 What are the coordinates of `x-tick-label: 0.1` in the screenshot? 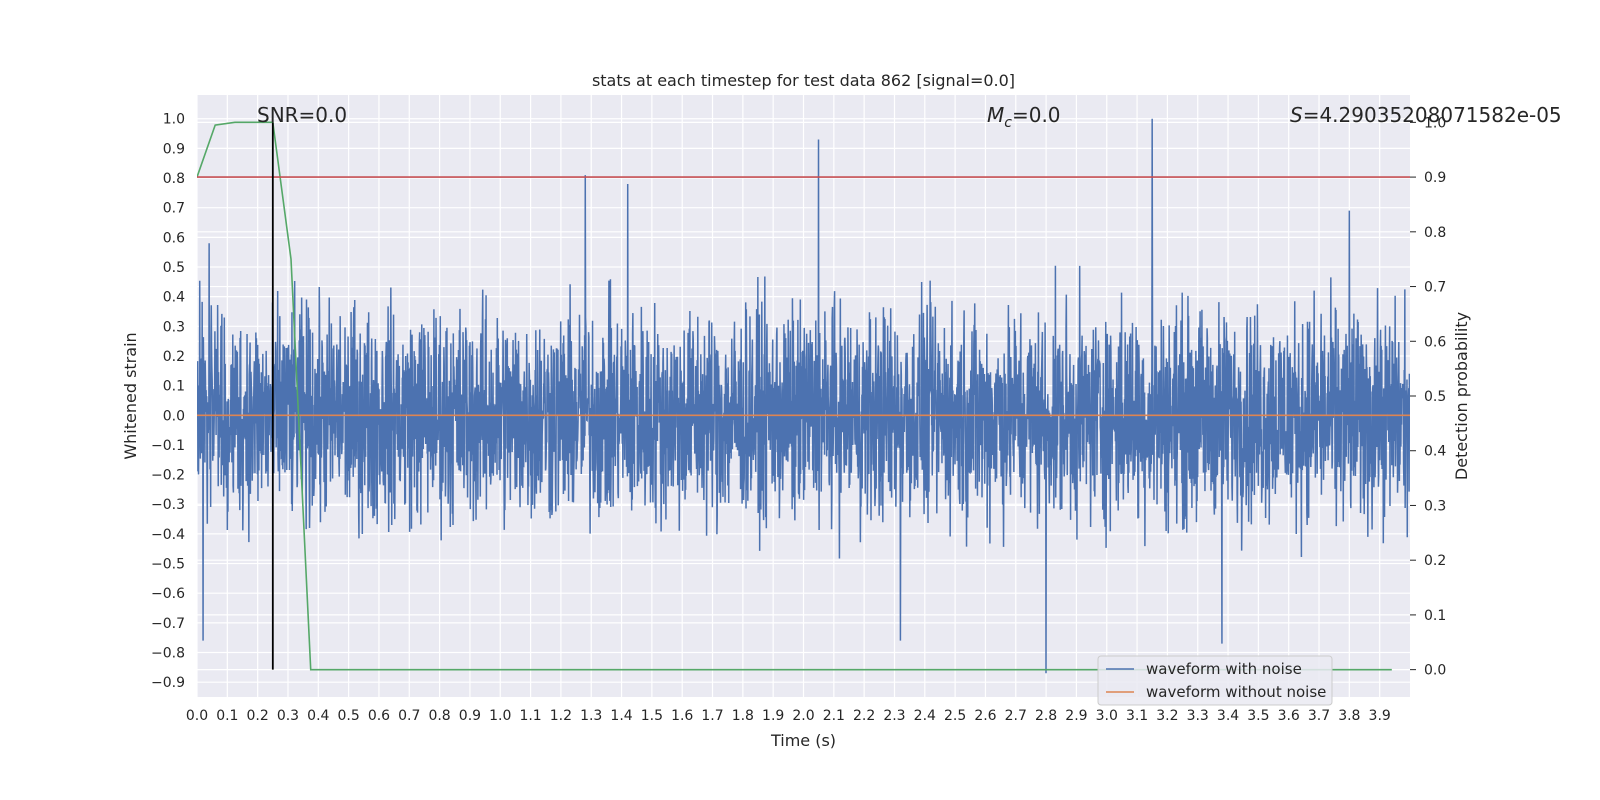 It's located at (227, 716).